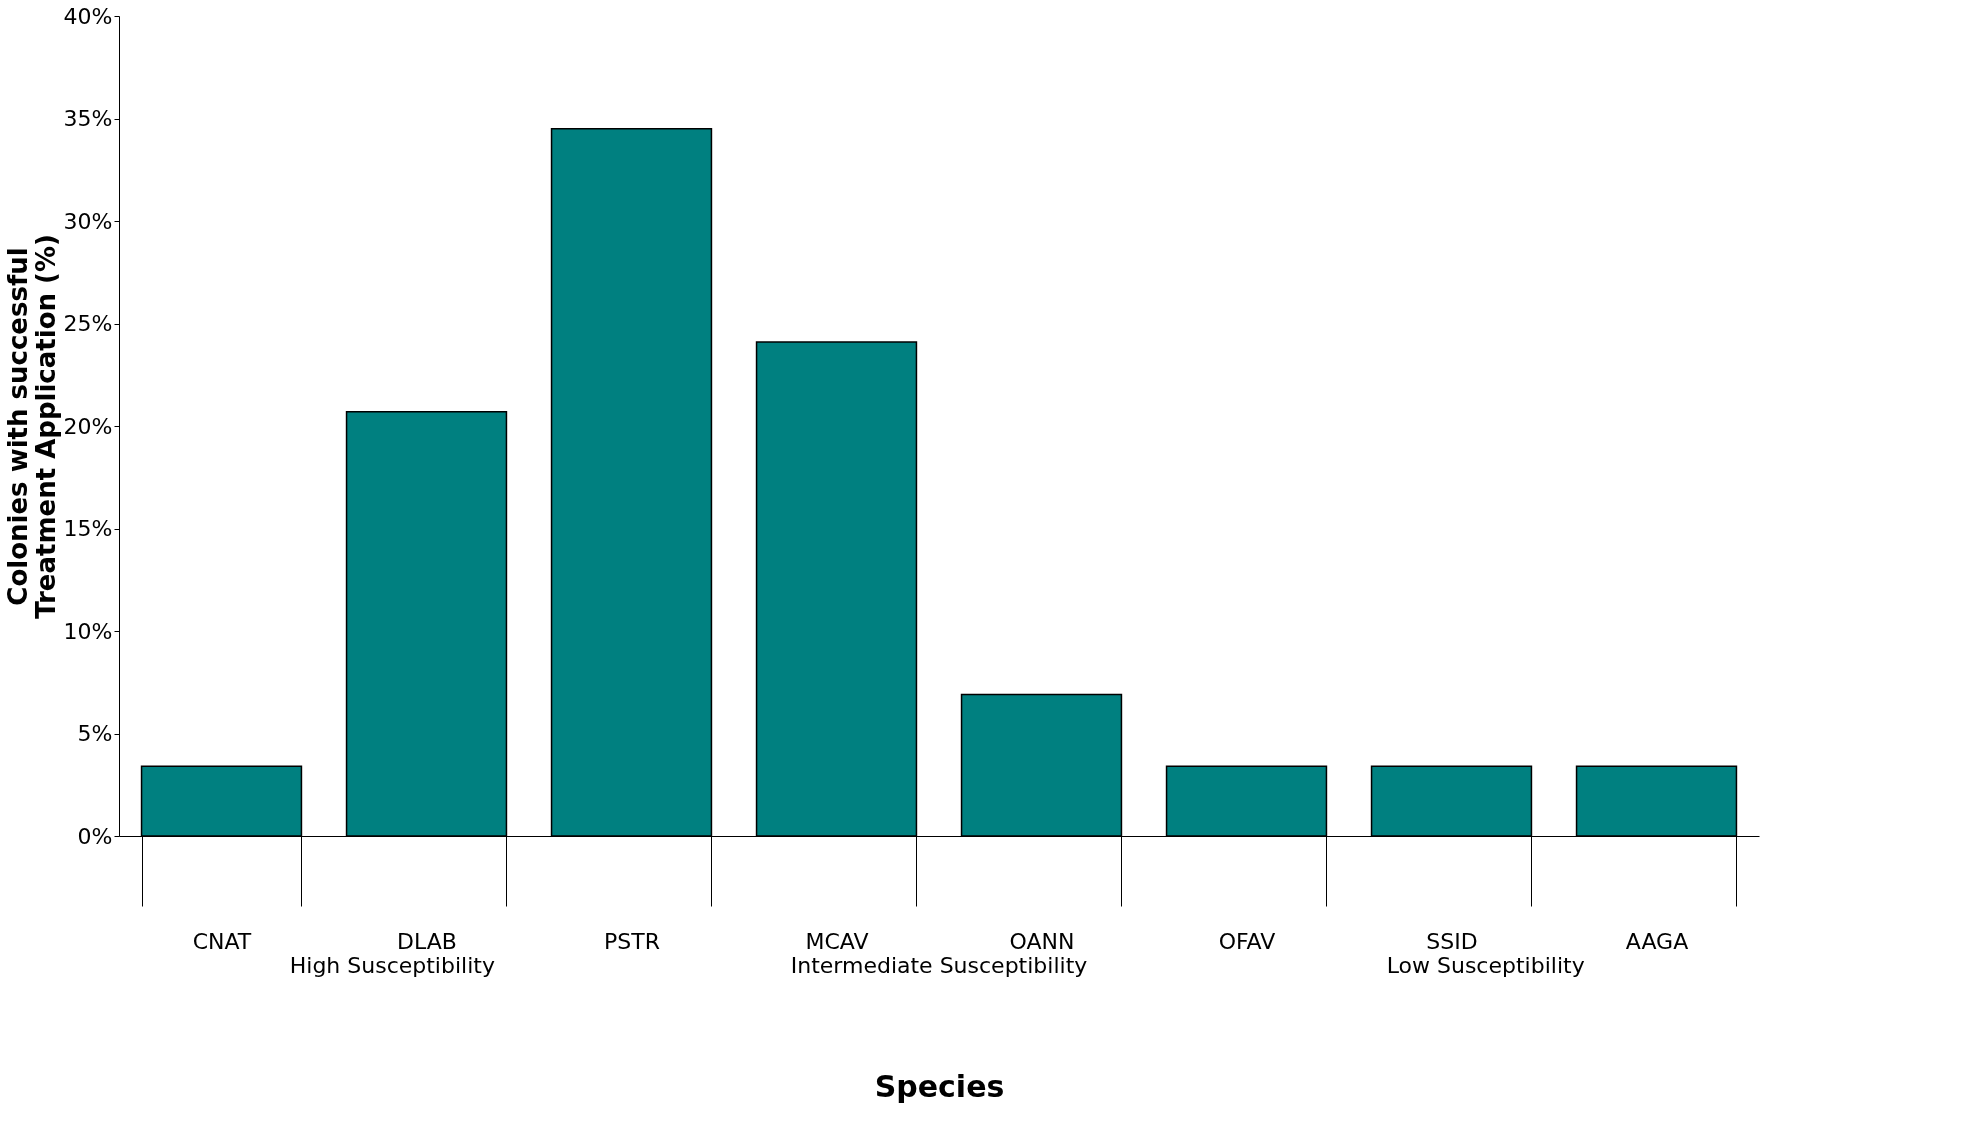  What do you see at coordinates (95, 836) in the screenshot?
I see `y-tick-label: 0%` at bounding box center [95, 836].